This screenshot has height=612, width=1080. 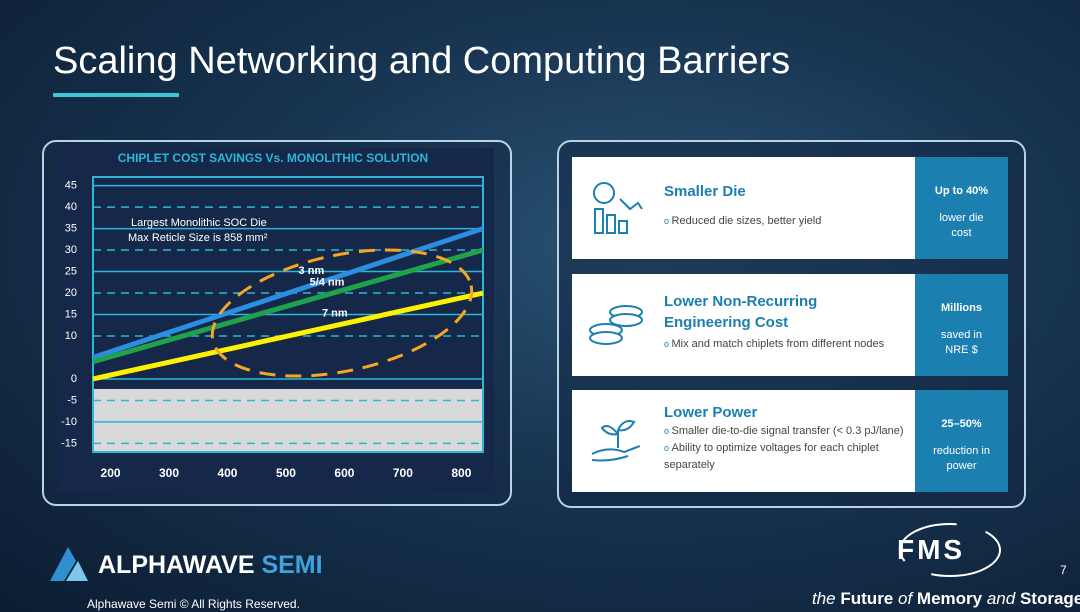 What do you see at coordinates (867, 598) in the screenshot?
I see `tag: Future` at bounding box center [867, 598].